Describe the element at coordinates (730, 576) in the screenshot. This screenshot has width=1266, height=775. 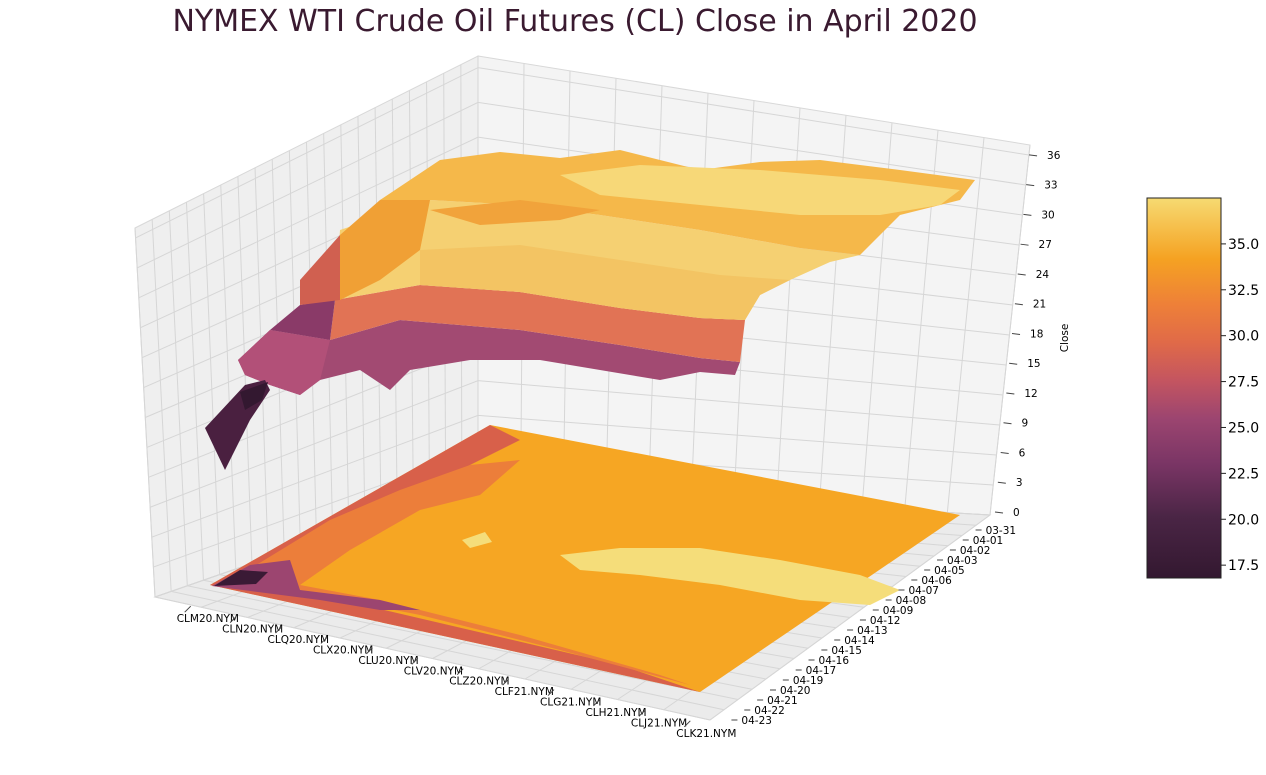
I see `contour-light-band` at that location.